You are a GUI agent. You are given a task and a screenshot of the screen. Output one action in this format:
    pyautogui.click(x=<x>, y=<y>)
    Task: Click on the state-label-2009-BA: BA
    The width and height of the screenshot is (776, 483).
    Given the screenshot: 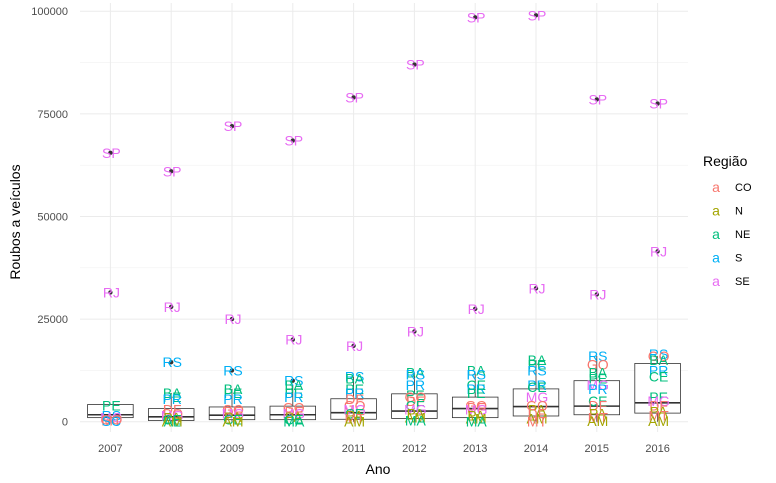 What is the action you would take?
    pyautogui.click(x=233, y=389)
    